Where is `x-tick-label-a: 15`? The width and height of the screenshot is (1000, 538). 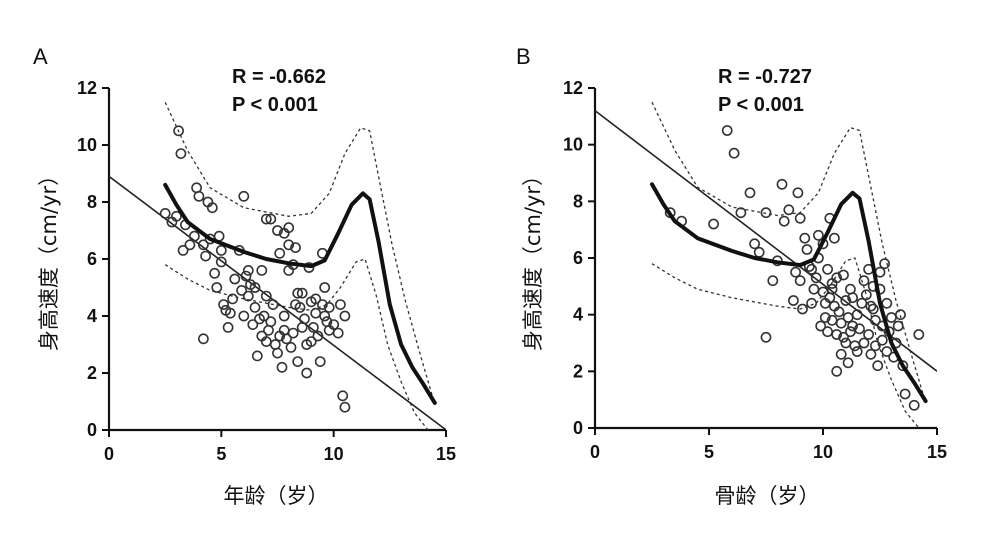
x-tick-label-a: 15 is located at coordinates (446, 454).